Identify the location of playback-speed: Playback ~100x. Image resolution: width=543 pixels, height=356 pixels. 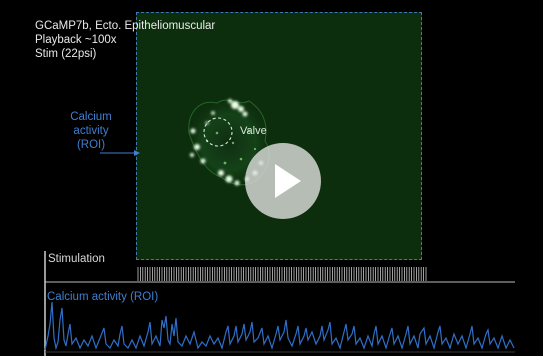
(76, 40).